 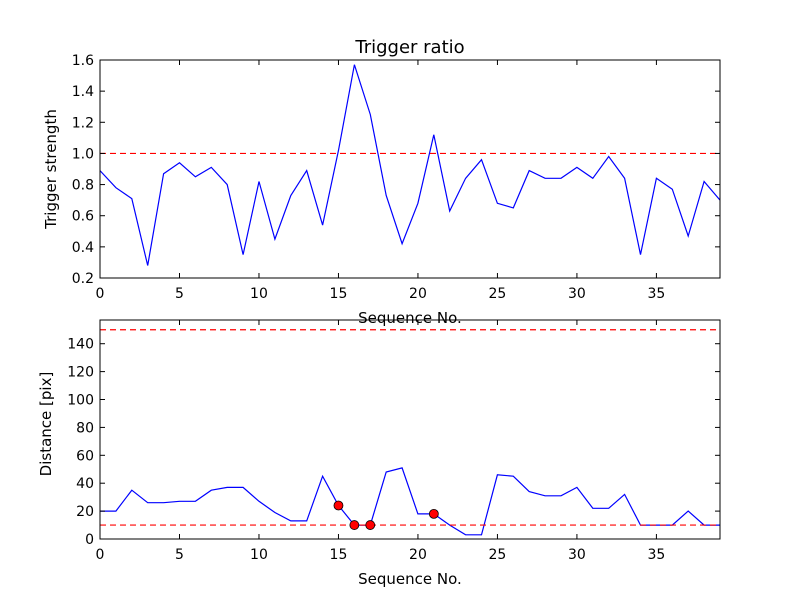 I want to click on bottom-y-tick-label: 20, so click(x=85, y=512).